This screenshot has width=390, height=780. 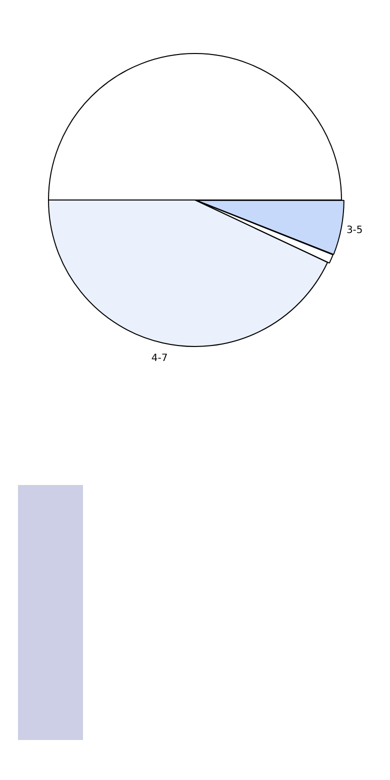 What do you see at coordinates (159, 358) in the screenshot?
I see `slice-label: 4-7` at bounding box center [159, 358].